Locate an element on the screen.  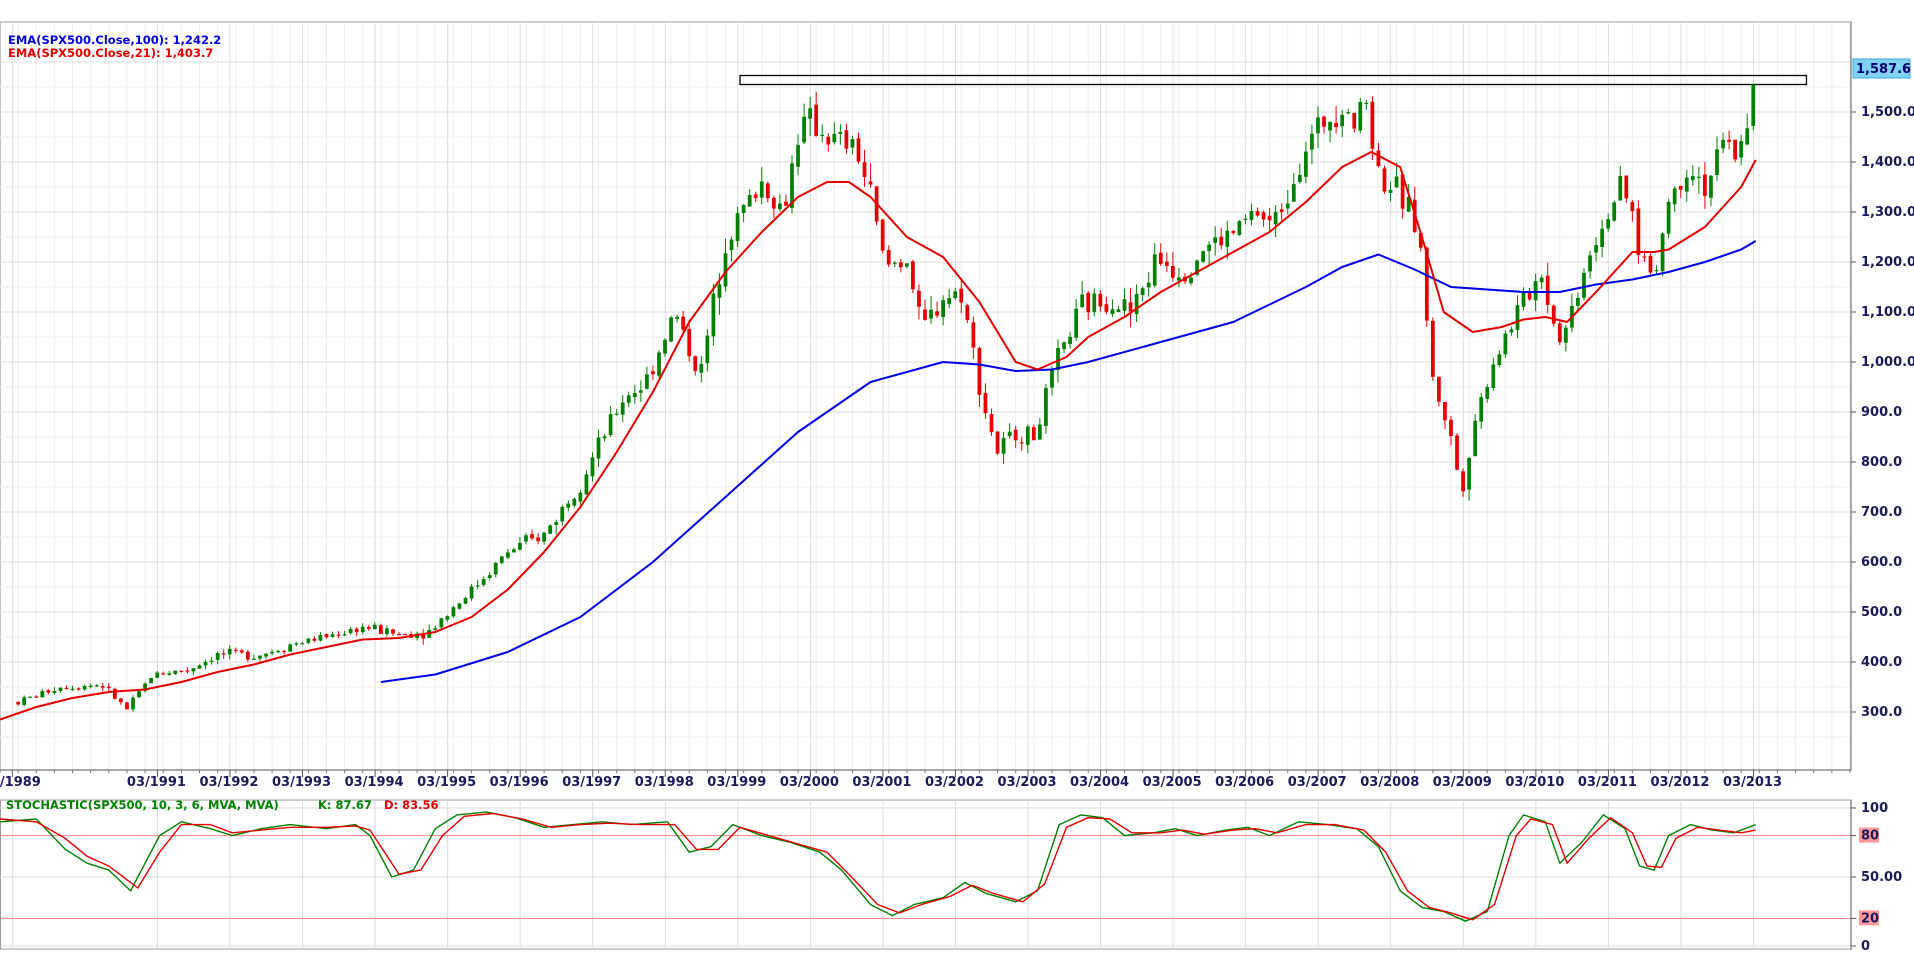
stoch-d-line is located at coordinates (878, 866).